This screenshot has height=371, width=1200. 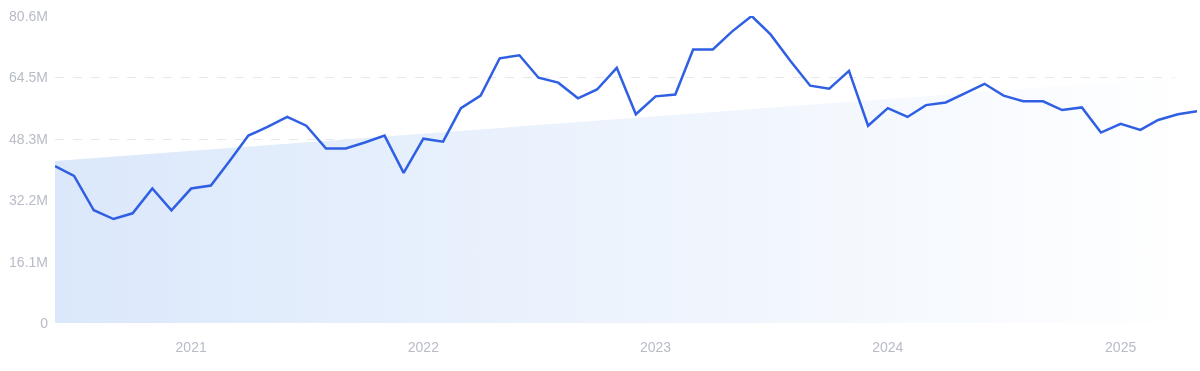 What do you see at coordinates (656, 347) in the screenshot?
I see `x-tick-label: 2023` at bounding box center [656, 347].